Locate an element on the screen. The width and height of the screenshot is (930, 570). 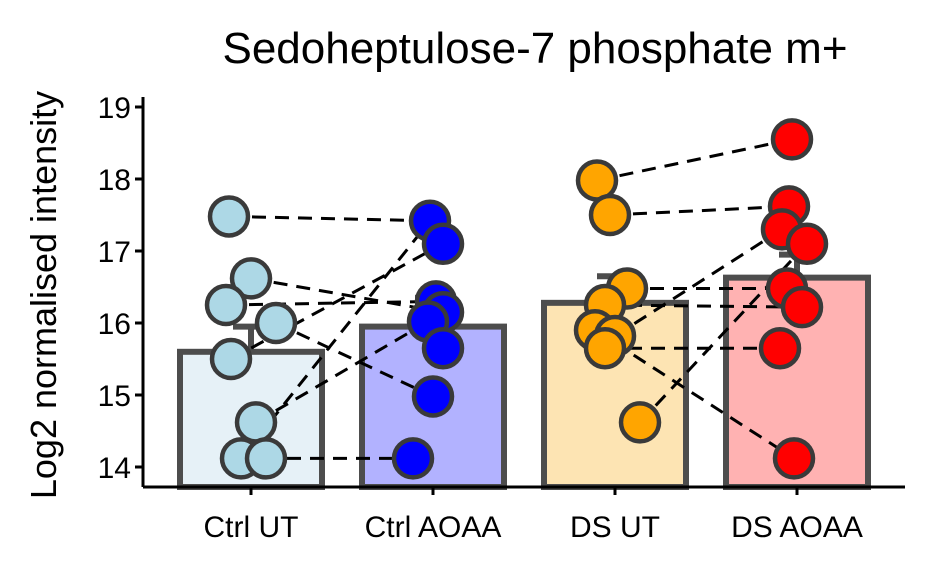
y-tick-label: 15 is located at coordinates (114, 396).